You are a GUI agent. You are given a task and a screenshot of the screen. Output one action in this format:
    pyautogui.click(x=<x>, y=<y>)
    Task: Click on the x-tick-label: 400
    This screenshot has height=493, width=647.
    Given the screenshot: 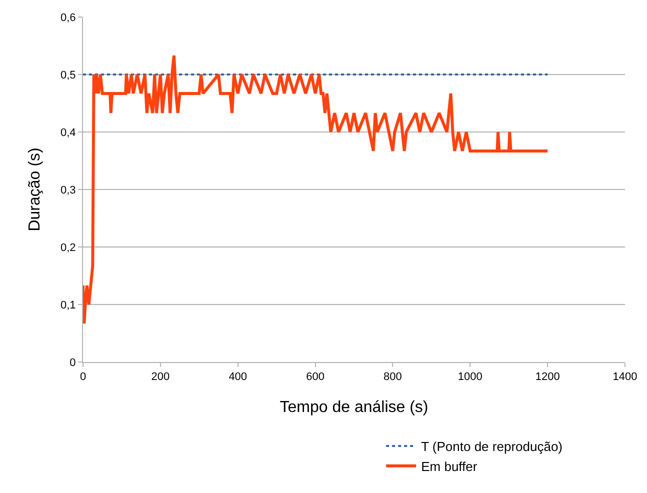 What is the action you would take?
    pyautogui.click(x=238, y=377)
    